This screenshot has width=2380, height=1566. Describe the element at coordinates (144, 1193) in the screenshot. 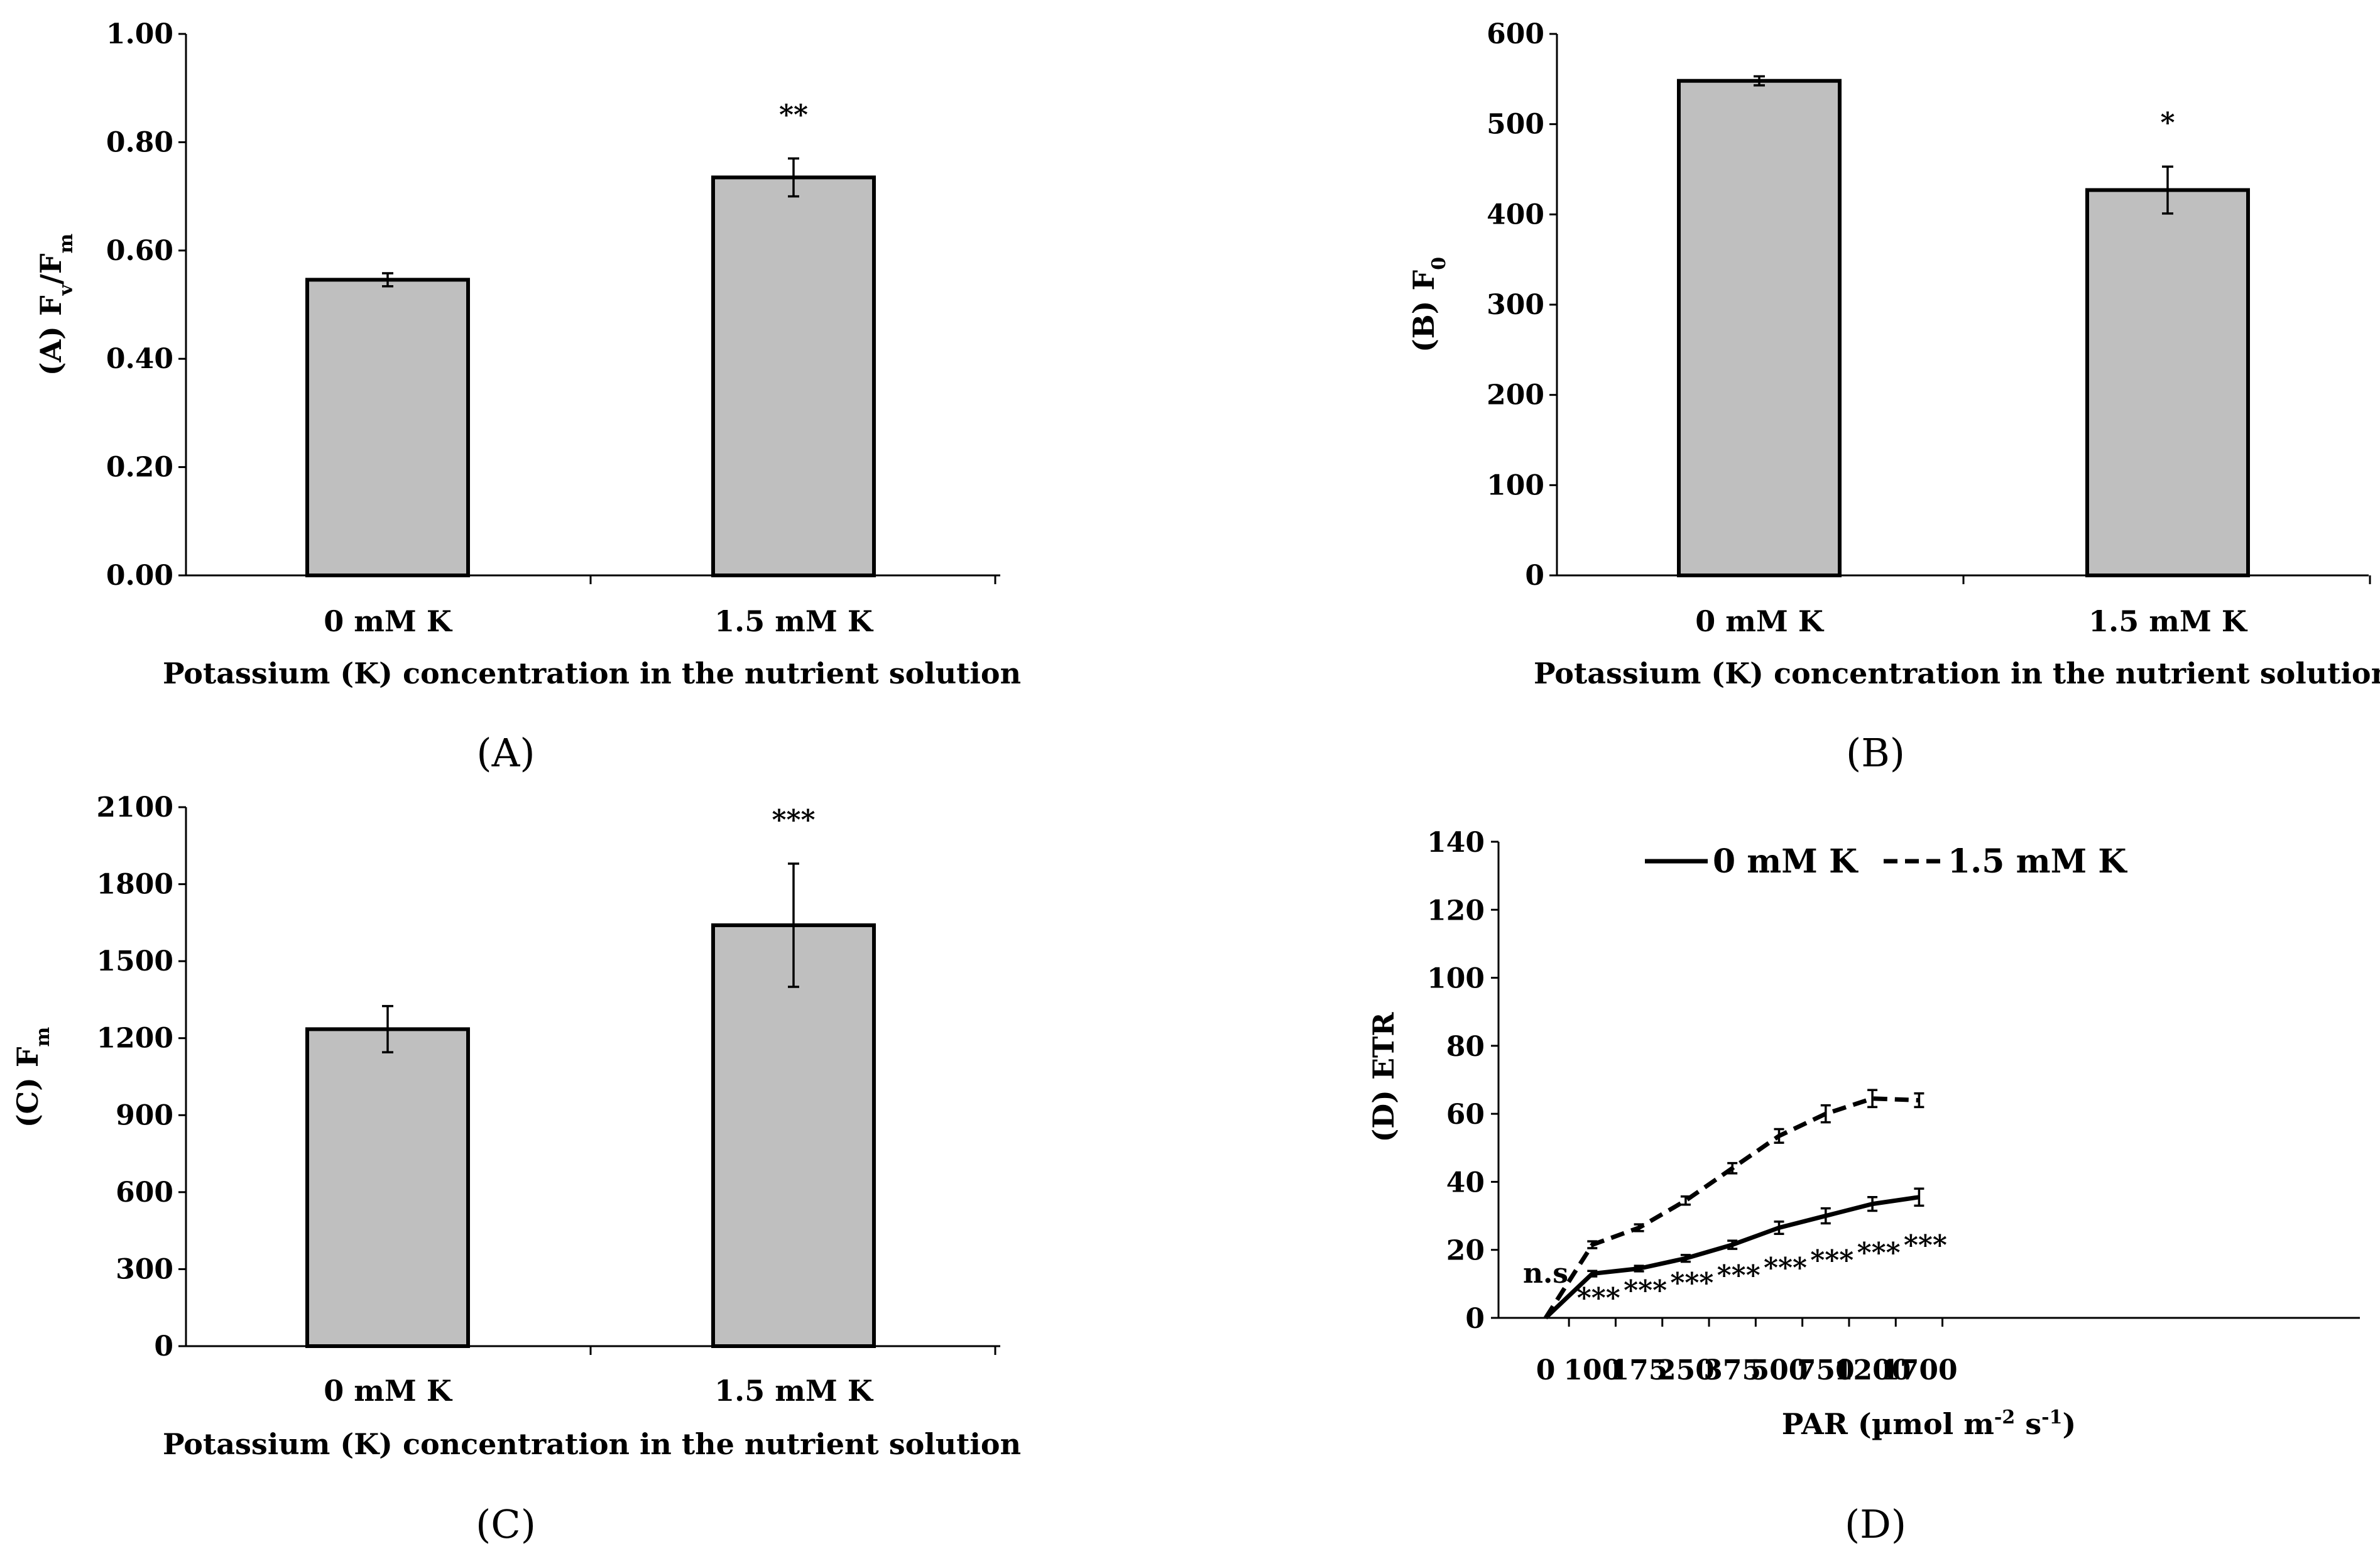

I see `panel-c-y-tick-label: 600` at that location.